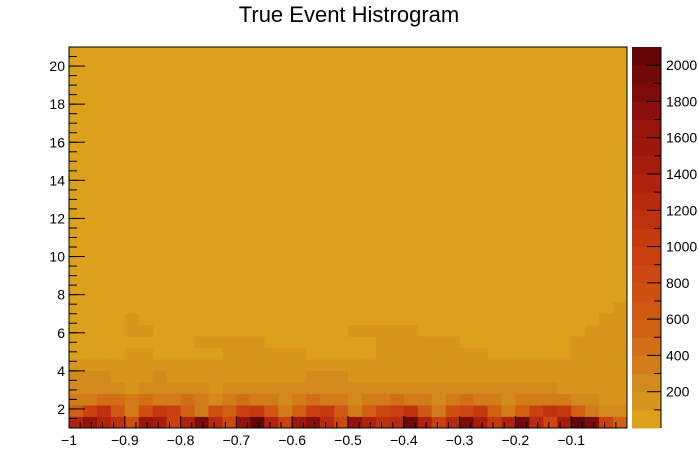 The height and width of the screenshot is (476, 698). What do you see at coordinates (61, 371) in the screenshot?
I see `y-tick-label: 4` at bounding box center [61, 371].